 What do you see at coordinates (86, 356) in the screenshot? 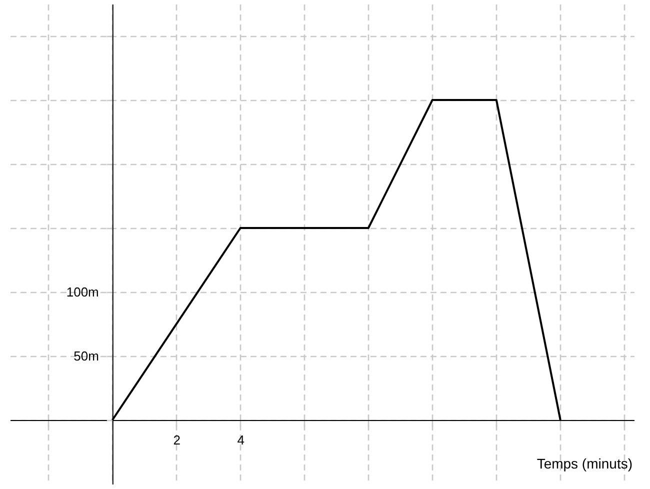
I see `y-tick-label: 50m` at bounding box center [86, 356].